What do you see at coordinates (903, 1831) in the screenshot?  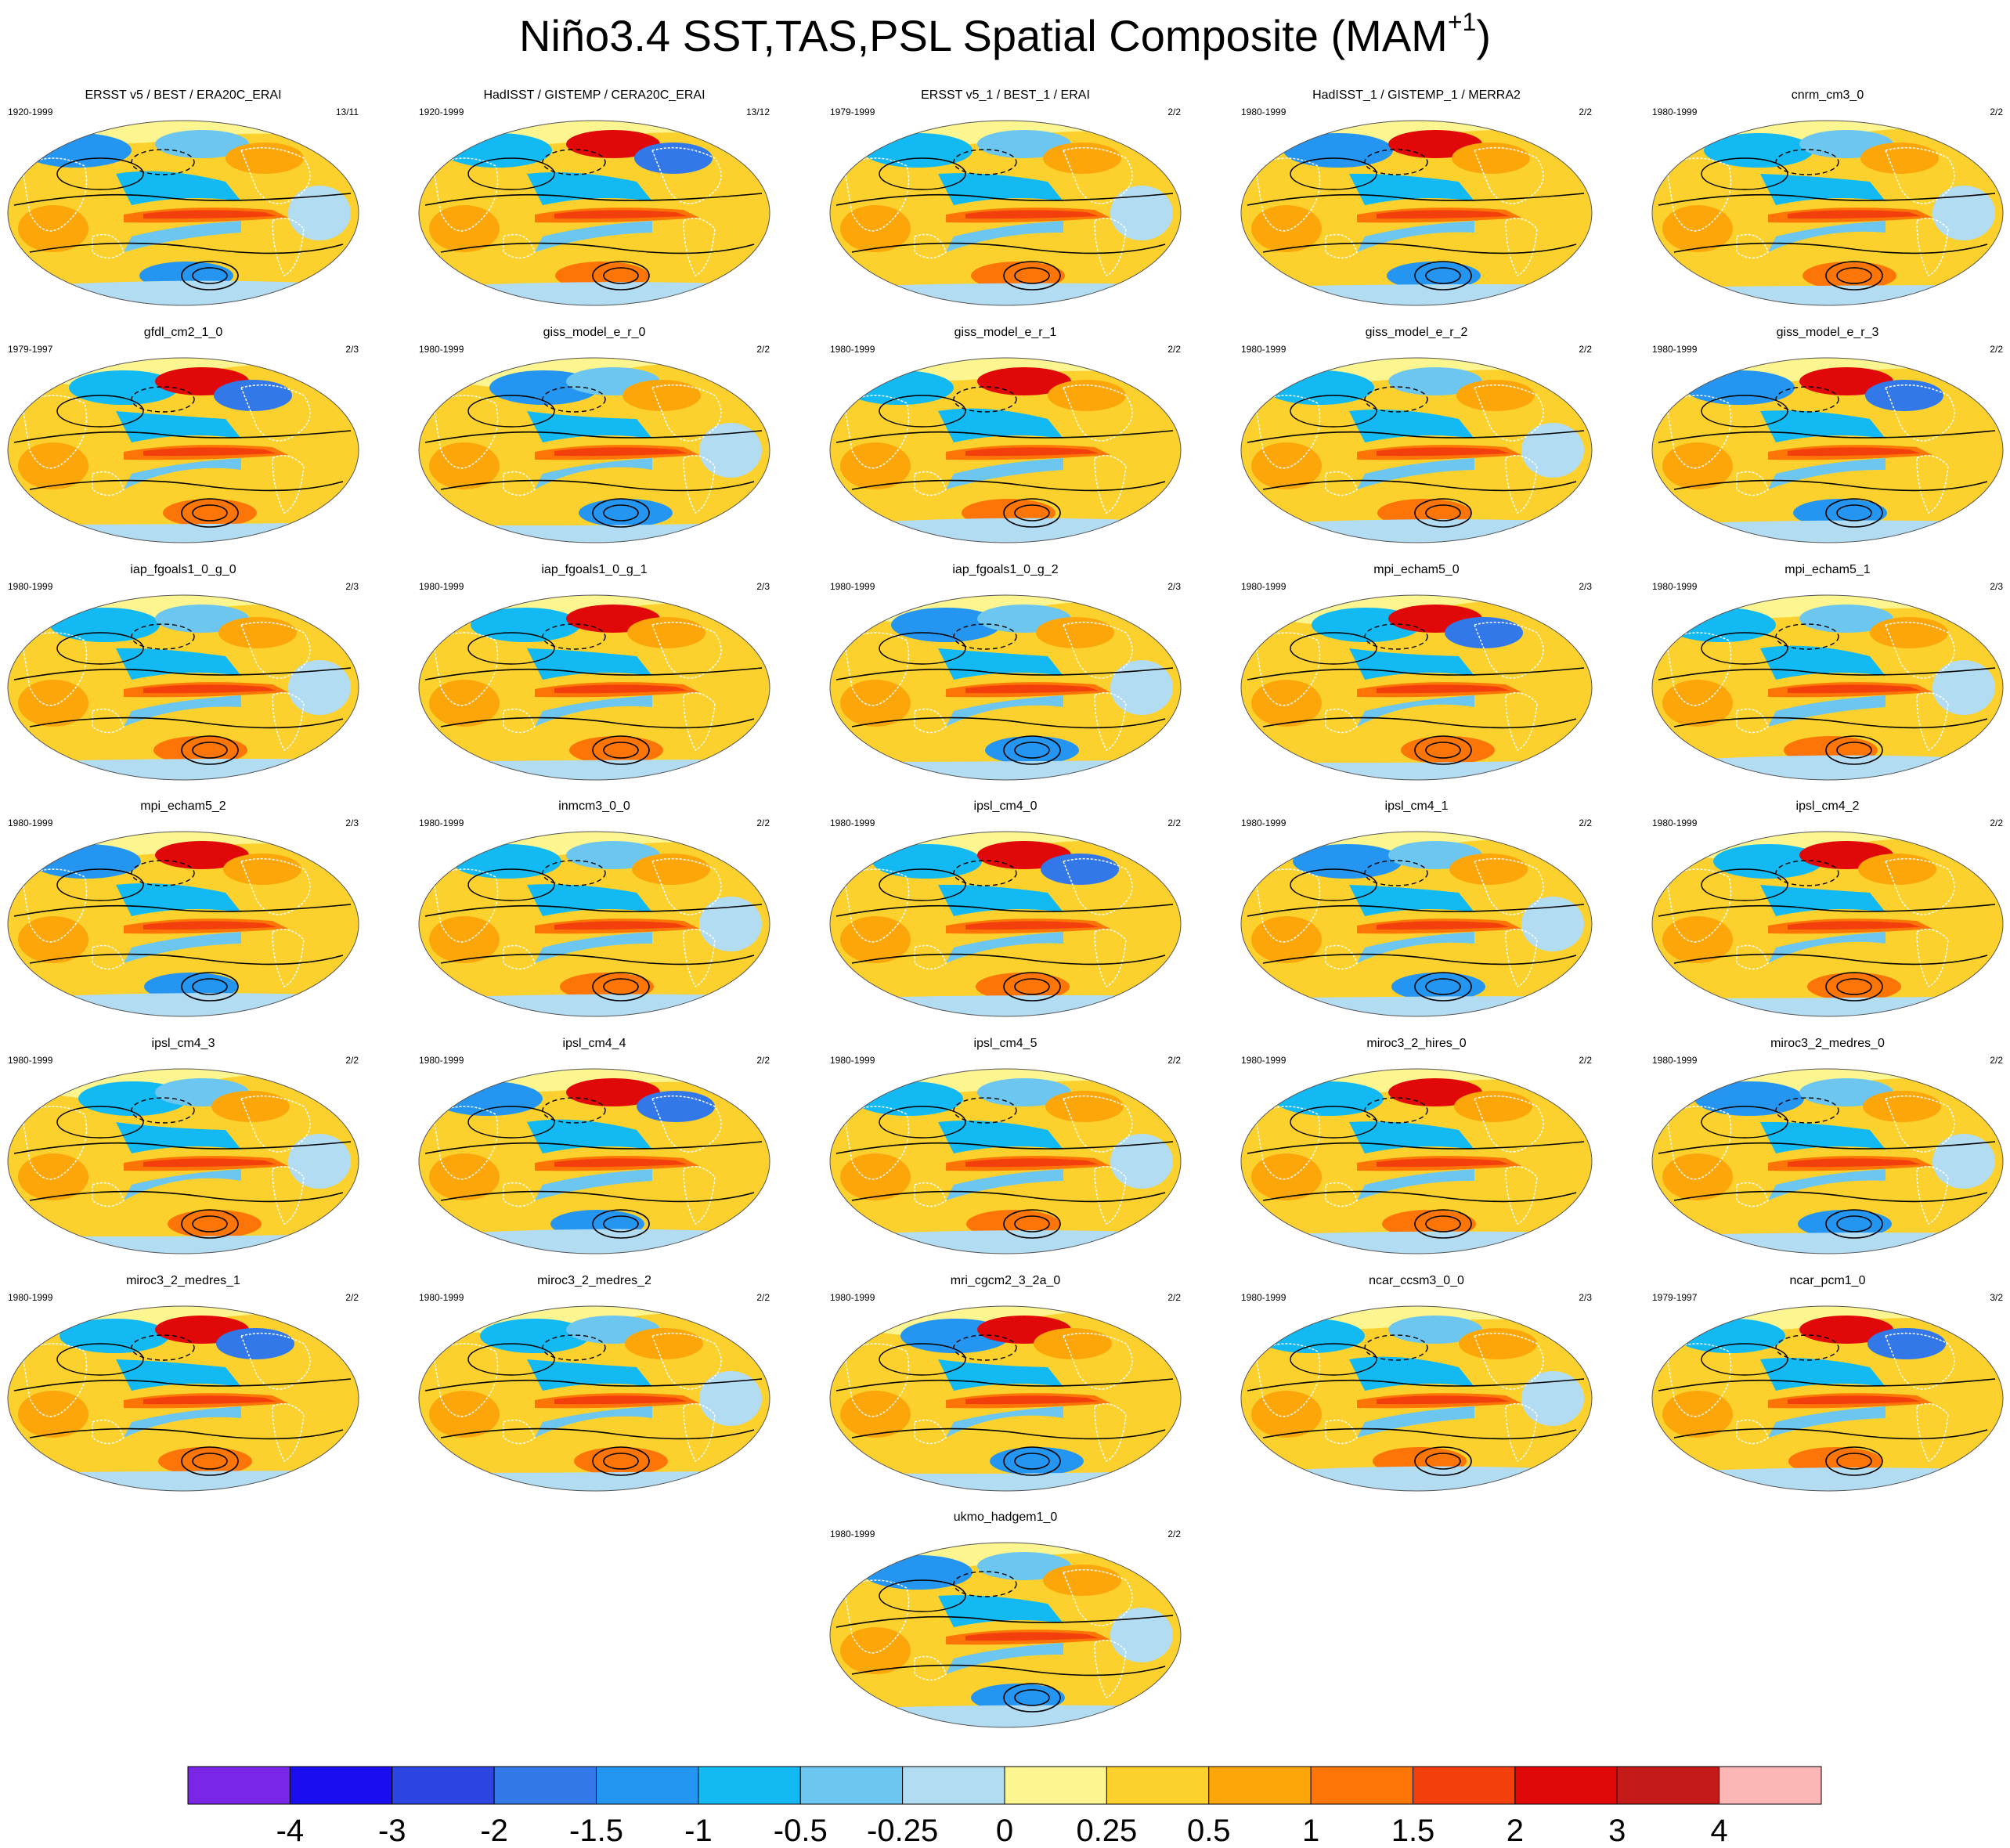 I see `colorbar-tick-label: -0.25` at bounding box center [903, 1831].